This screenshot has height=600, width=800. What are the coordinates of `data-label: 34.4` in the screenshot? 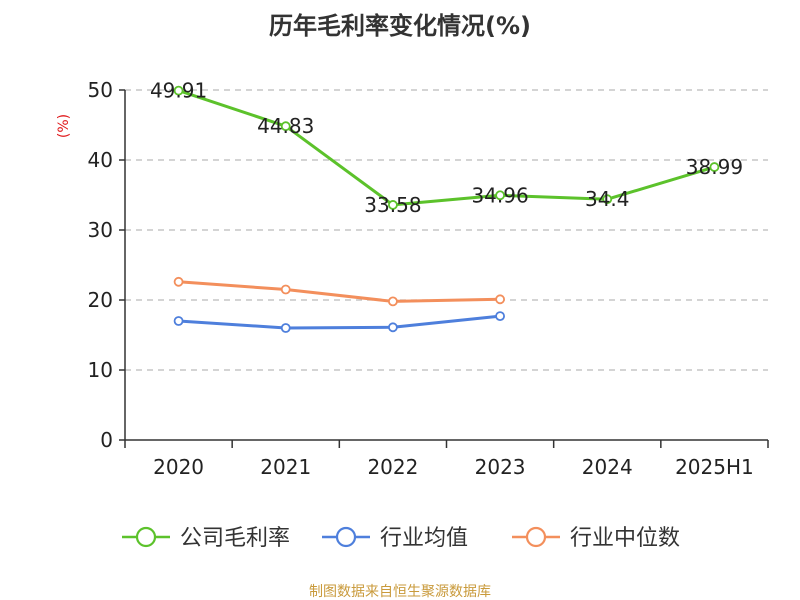 It's located at (607, 199).